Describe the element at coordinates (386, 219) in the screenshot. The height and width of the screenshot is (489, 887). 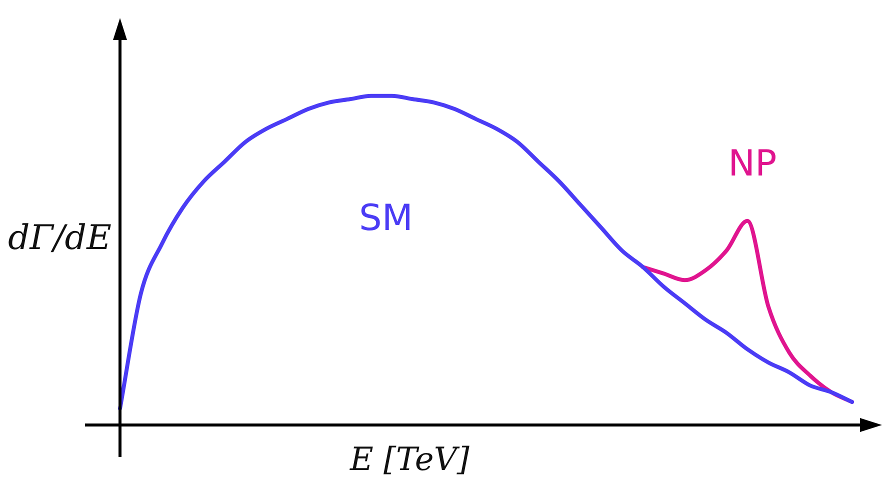
I see `text: SM` at that location.